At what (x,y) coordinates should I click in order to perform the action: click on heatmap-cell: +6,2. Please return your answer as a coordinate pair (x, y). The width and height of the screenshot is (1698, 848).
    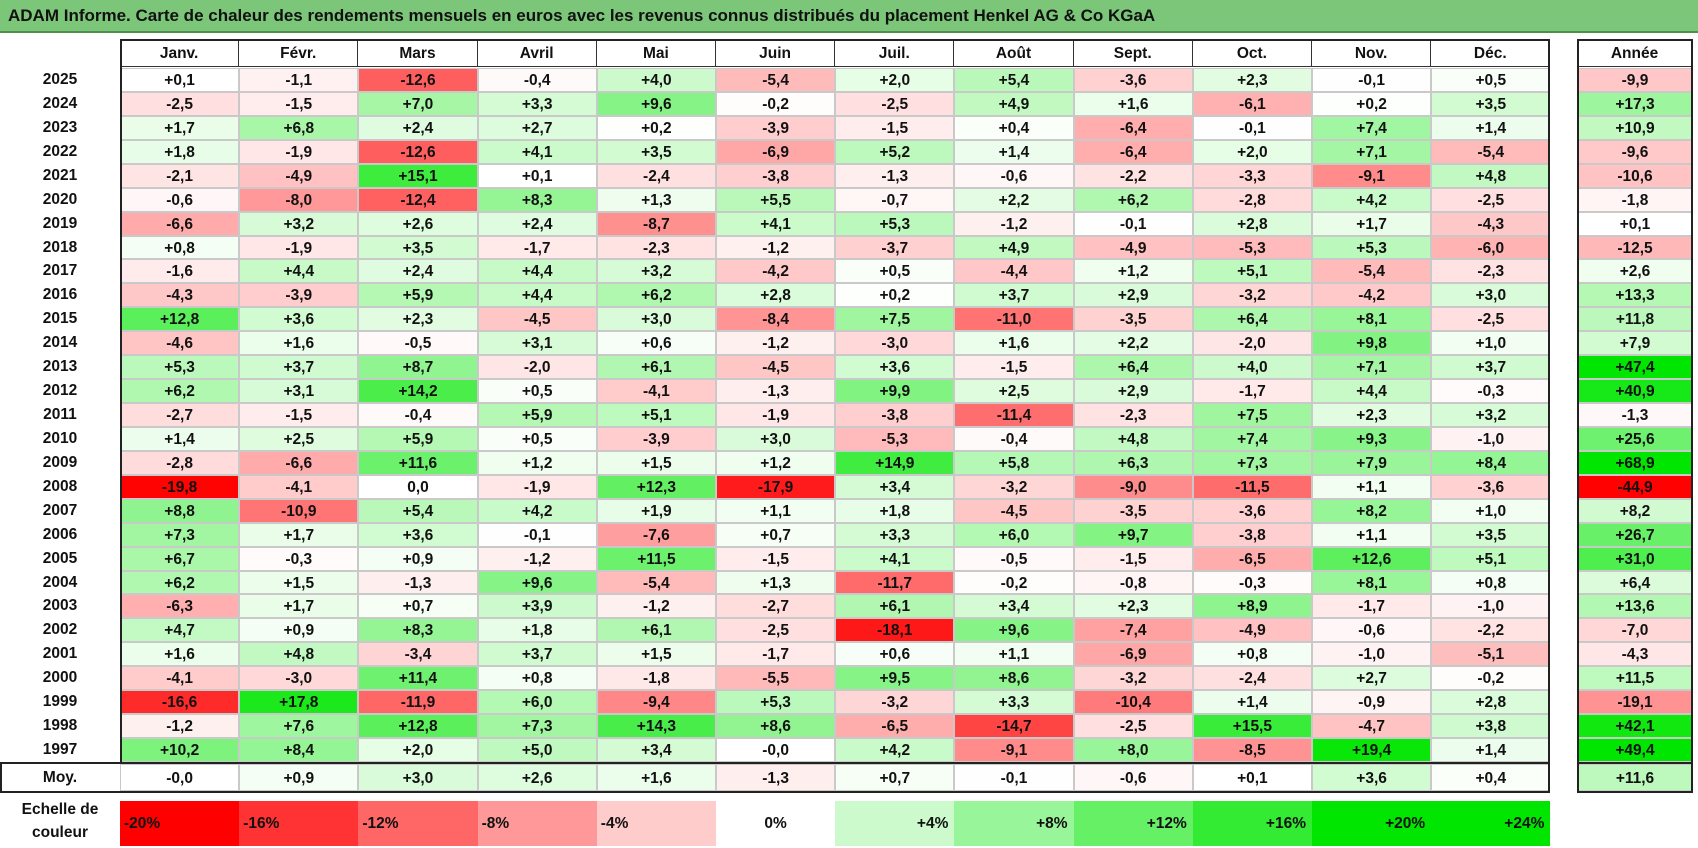
    Looking at the image, I should click on (180, 582).